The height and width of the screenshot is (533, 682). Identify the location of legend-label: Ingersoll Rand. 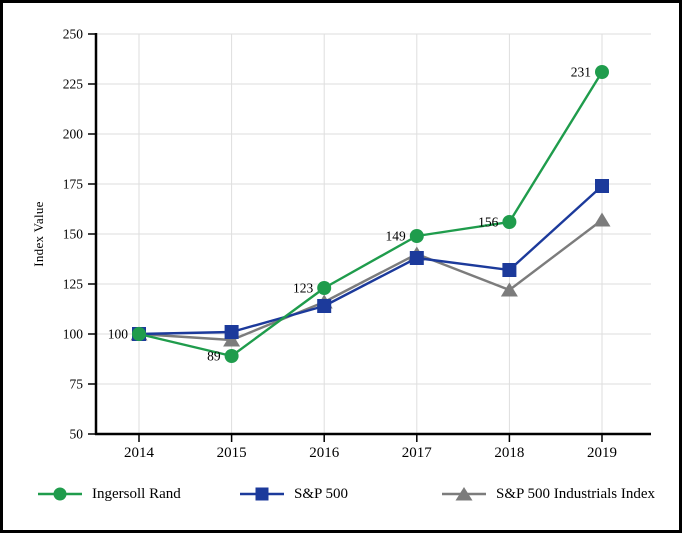
(136, 493).